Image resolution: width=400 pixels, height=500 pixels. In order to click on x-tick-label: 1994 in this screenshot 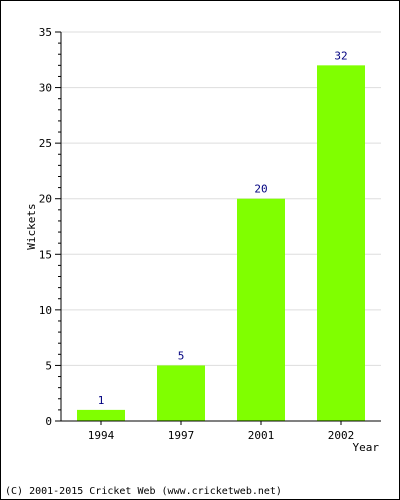, I will do `click(101, 435)`.